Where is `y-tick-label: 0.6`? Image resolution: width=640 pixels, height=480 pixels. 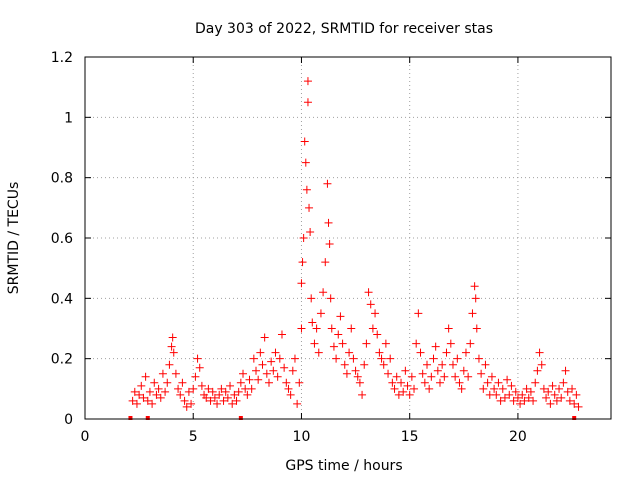
y-tick-label: 0.6 is located at coordinates (62, 239).